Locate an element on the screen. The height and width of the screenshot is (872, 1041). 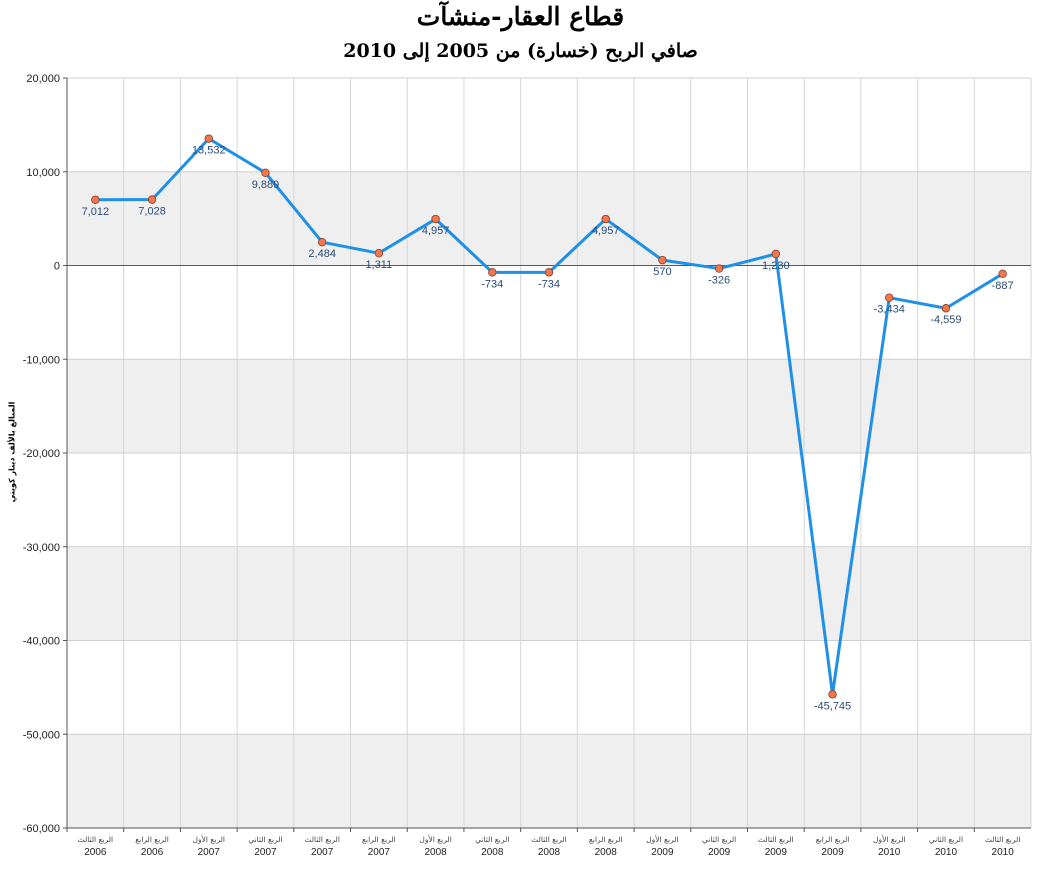
chart-subtitle: صافي الربح (خسارة) من 2005 إلى 2010 is located at coordinates (520, 51).